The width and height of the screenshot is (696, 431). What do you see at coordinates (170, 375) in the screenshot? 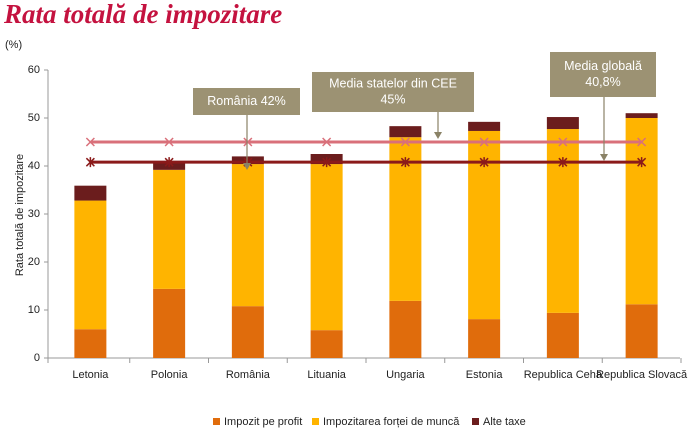
I see `x-tick-label: Polonia` at bounding box center [170, 375].